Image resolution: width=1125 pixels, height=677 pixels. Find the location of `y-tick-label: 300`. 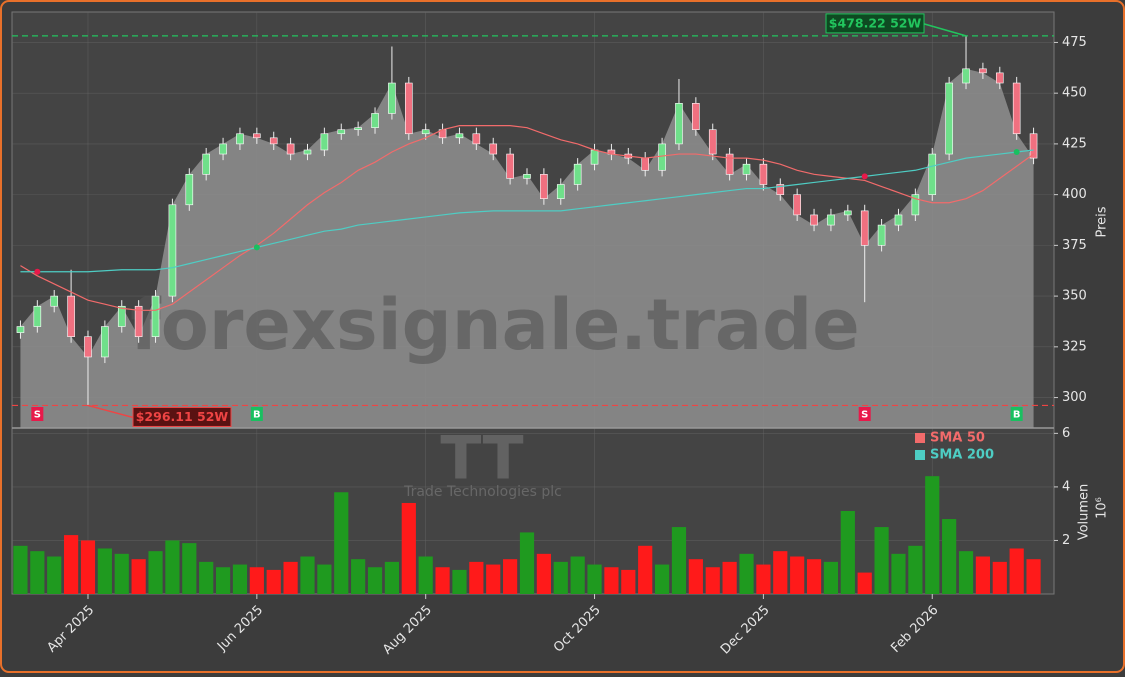

y-tick-label: 300 is located at coordinates (1074, 397).